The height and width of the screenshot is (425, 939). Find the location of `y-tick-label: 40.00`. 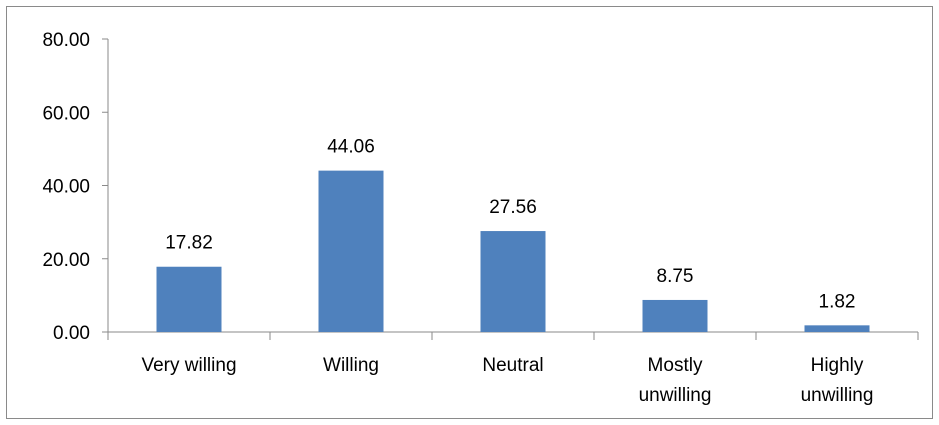

y-tick-label: 40.00 is located at coordinates (66, 187).